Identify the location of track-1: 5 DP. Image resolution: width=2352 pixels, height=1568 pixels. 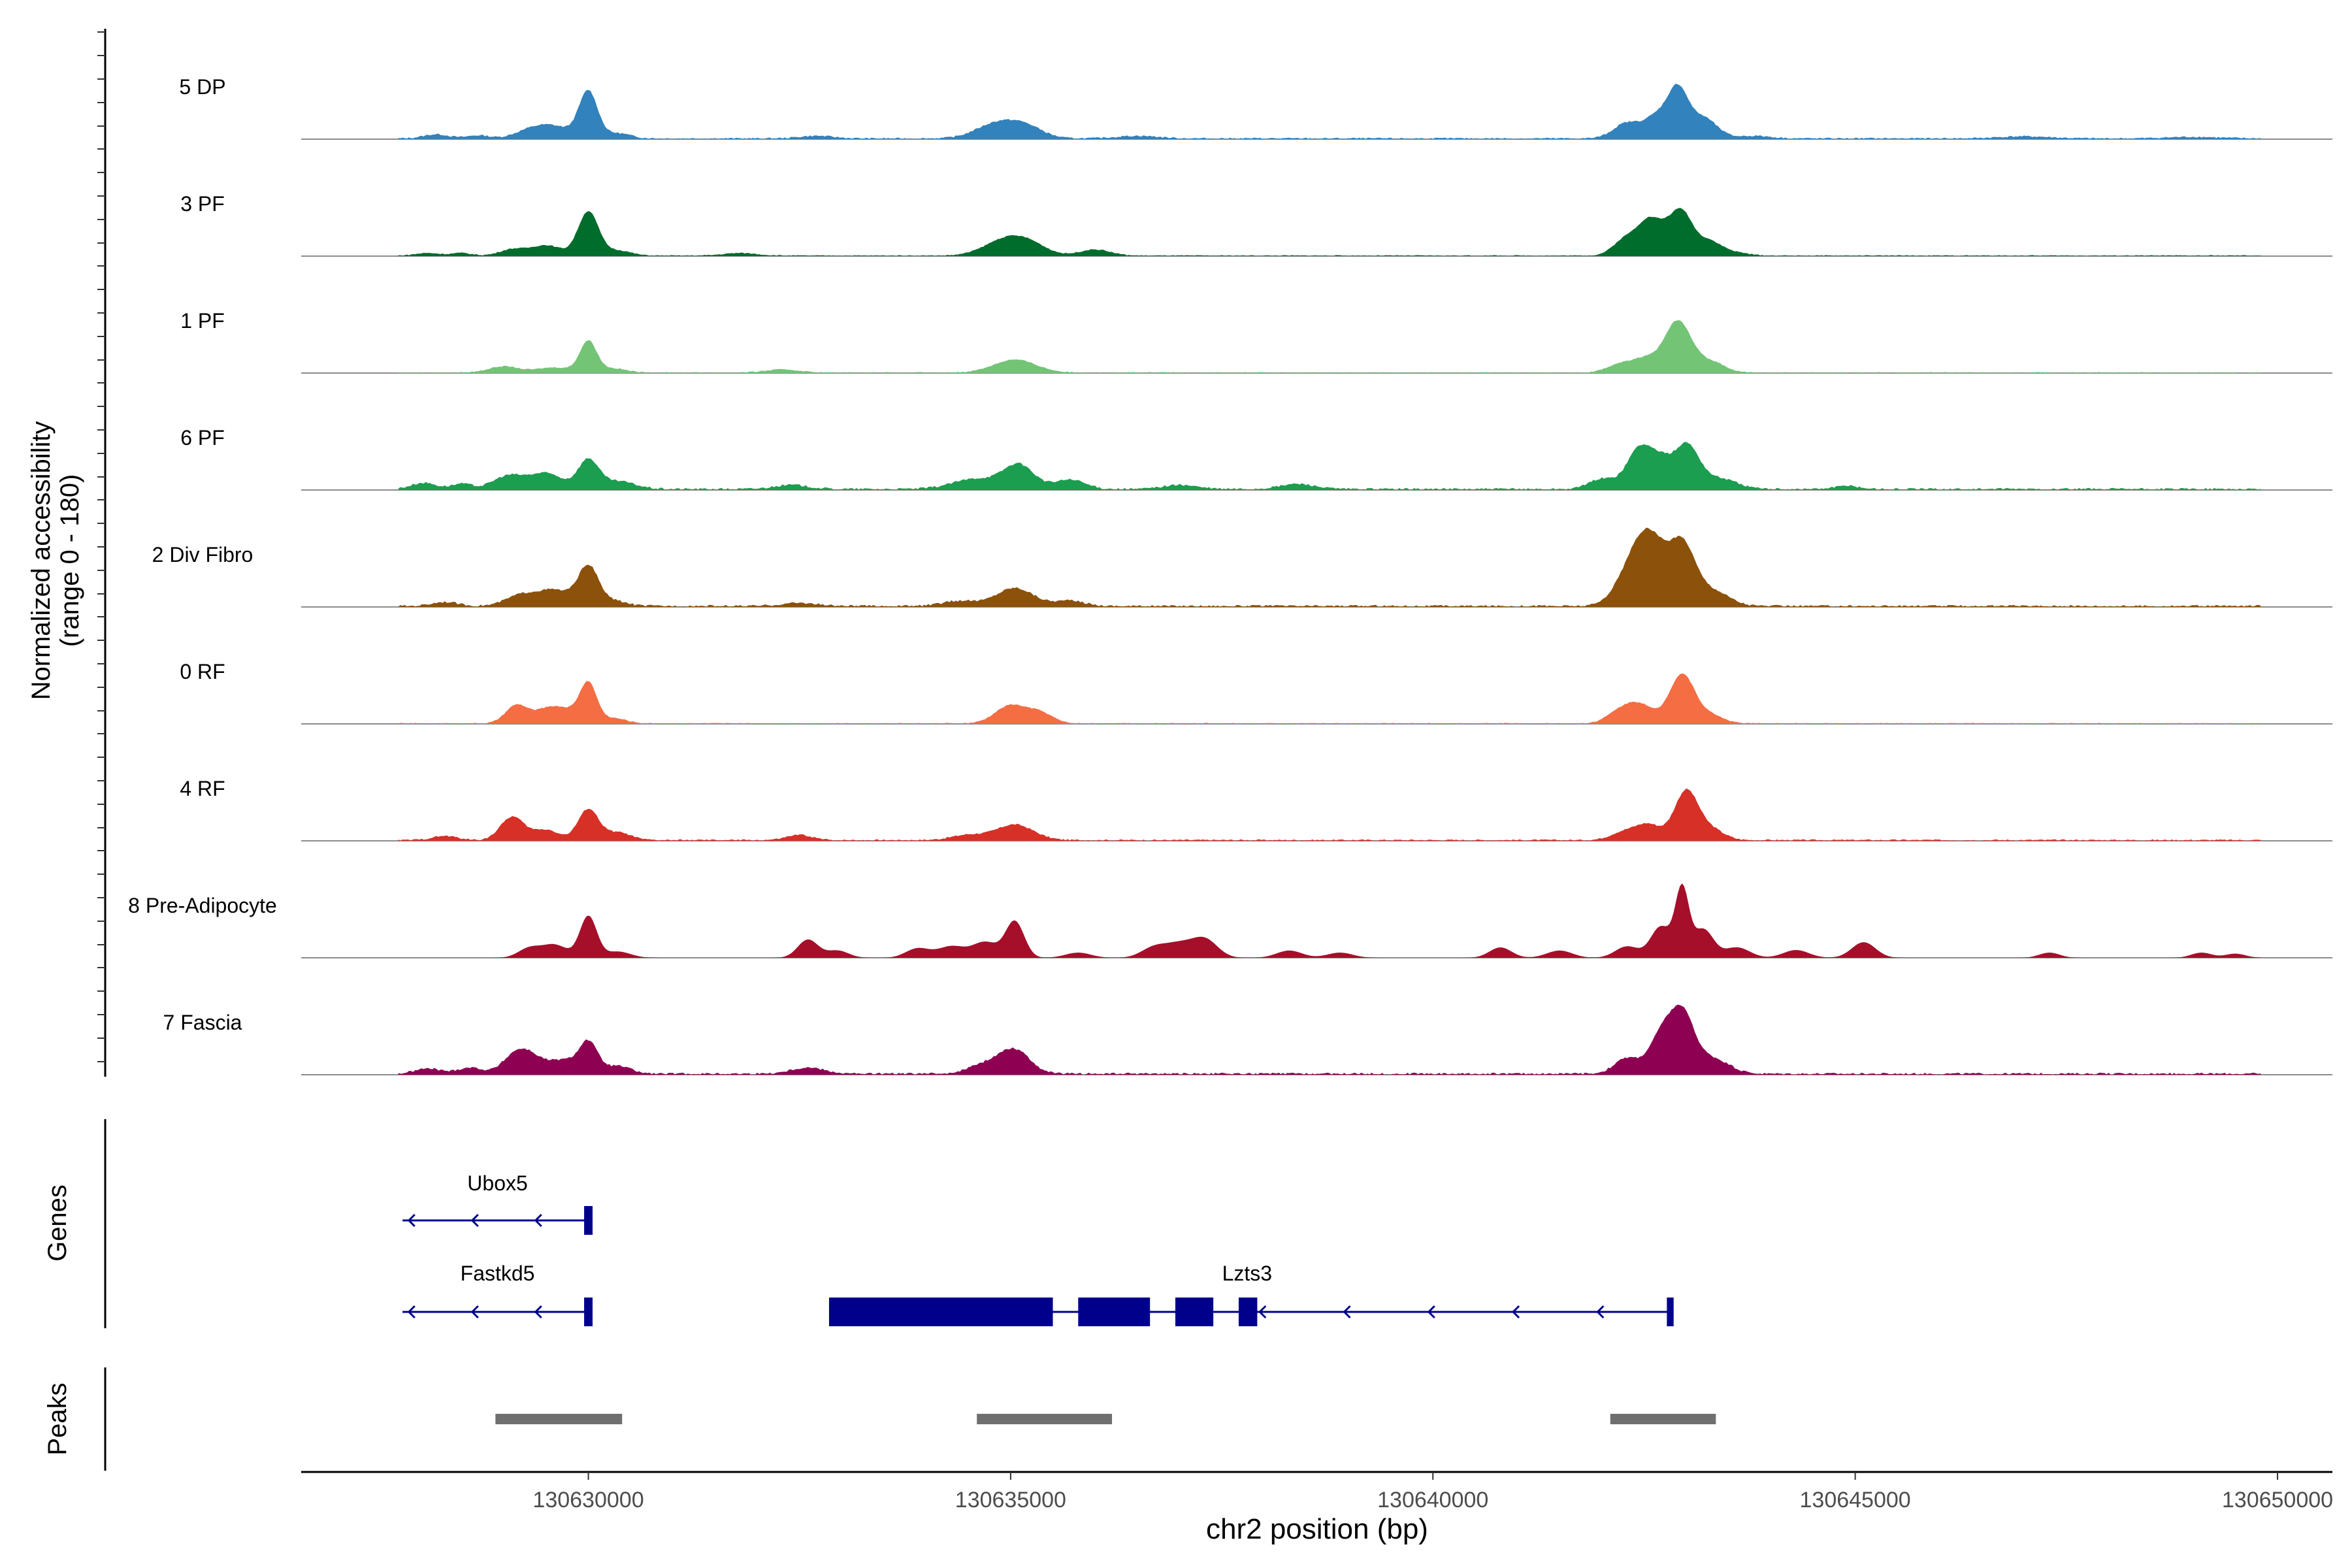
(1255, 107).